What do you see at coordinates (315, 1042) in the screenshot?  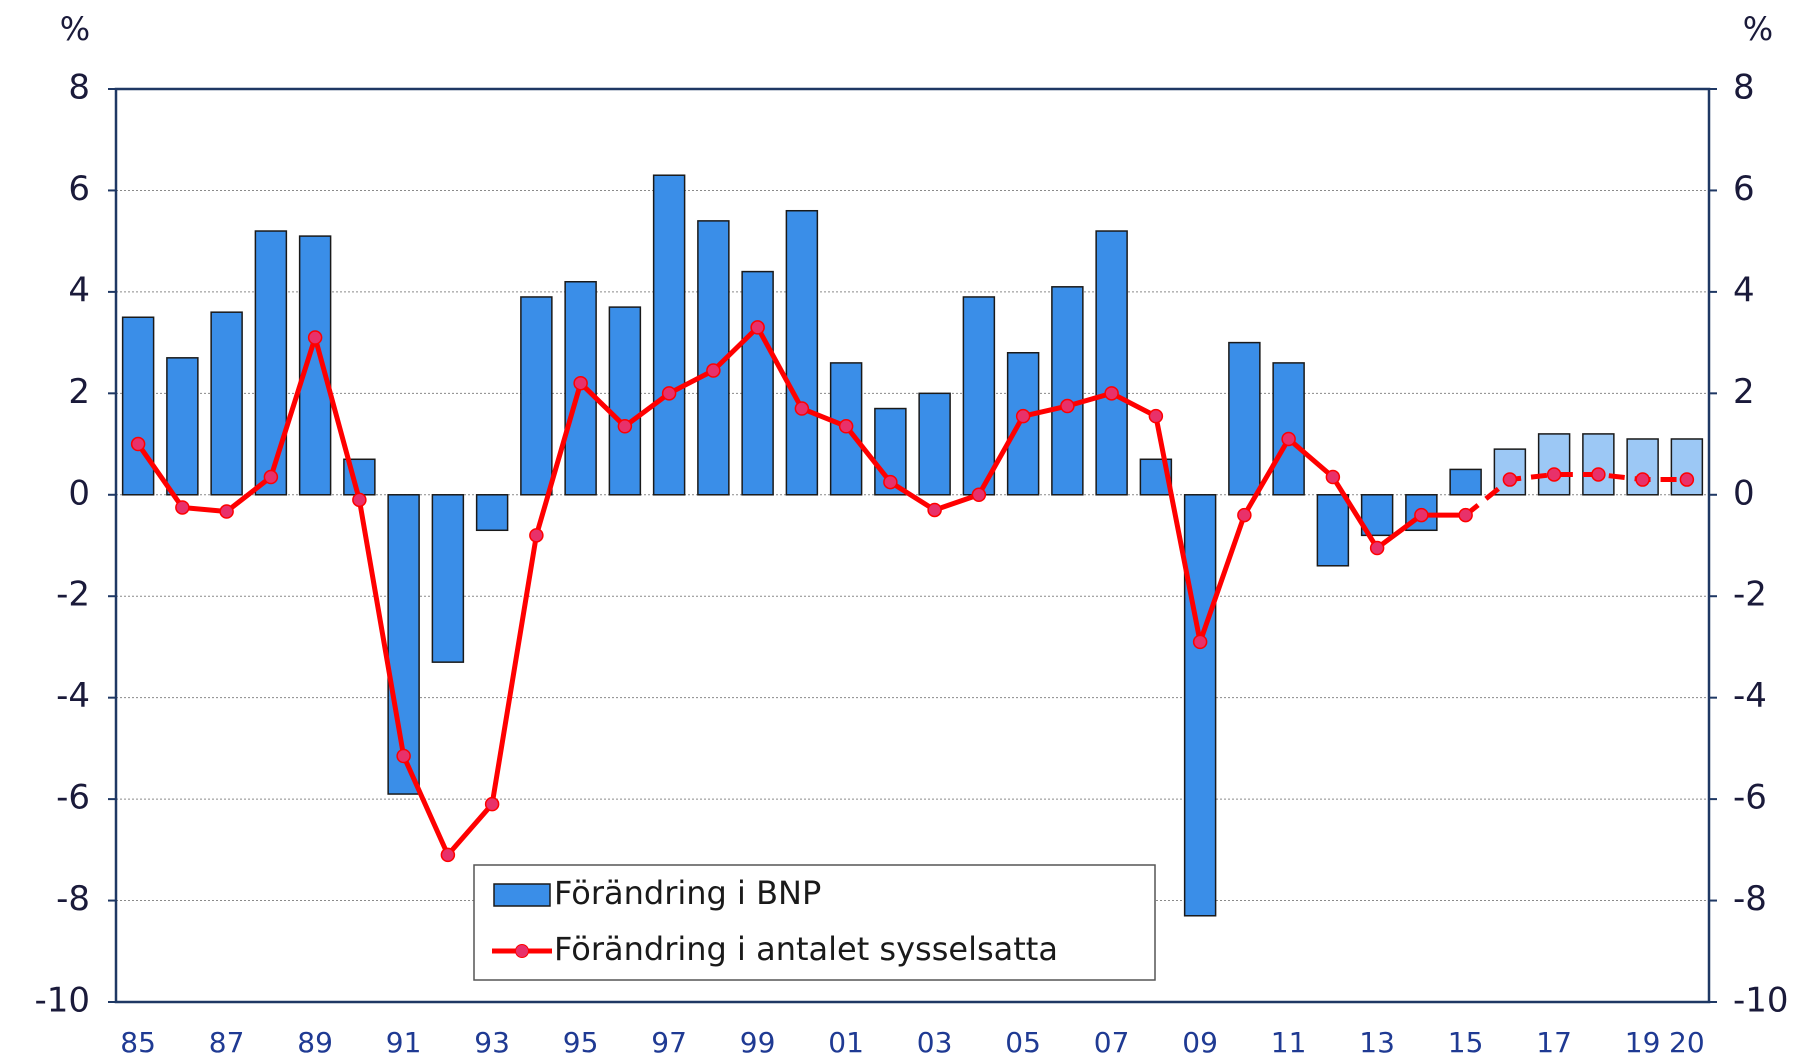 I see `x-tick-label: 89` at bounding box center [315, 1042].